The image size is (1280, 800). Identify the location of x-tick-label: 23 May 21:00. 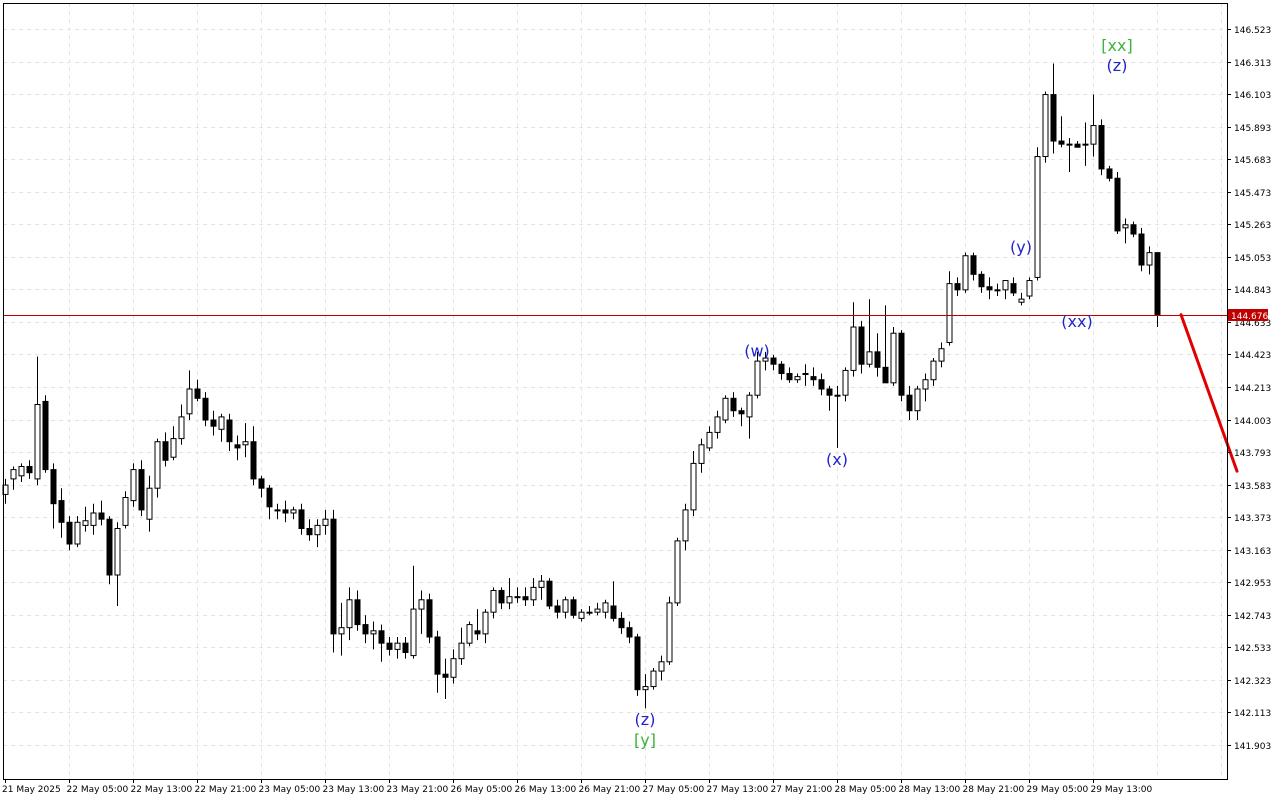
(418, 790).